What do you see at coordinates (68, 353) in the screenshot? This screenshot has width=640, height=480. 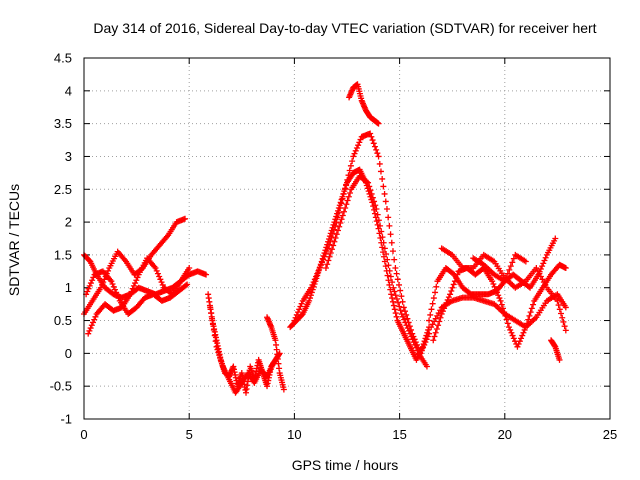 I see `y-tick-label: 0` at bounding box center [68, 353].